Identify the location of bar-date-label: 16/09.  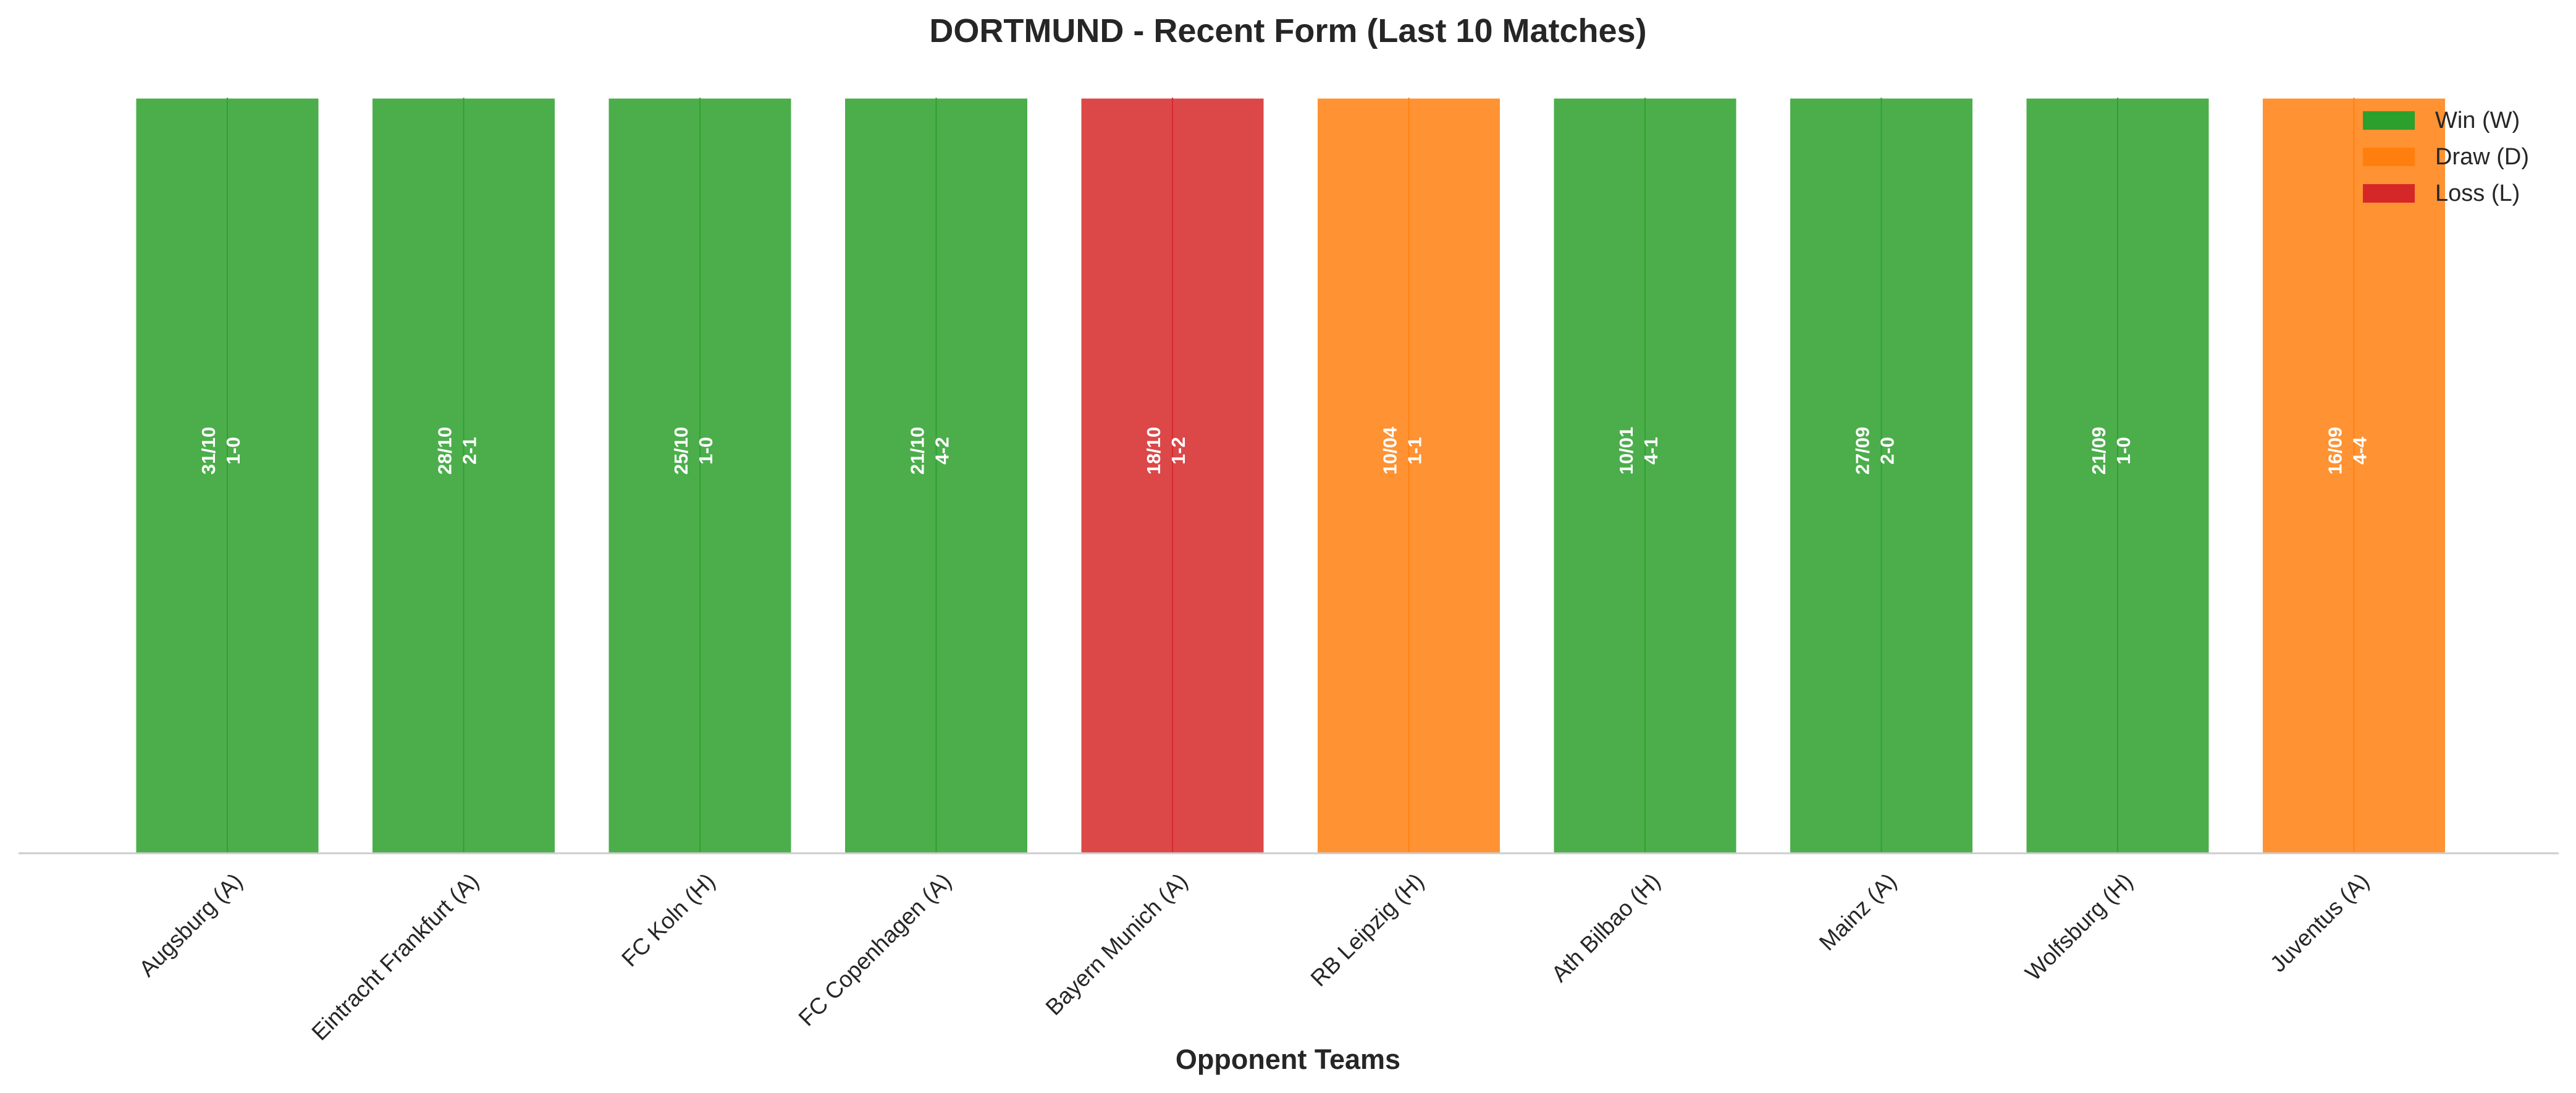
(2335, 451).